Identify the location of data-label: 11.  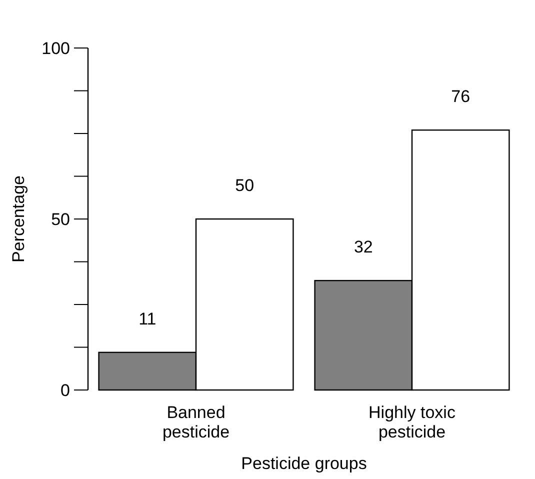
(147, 318).